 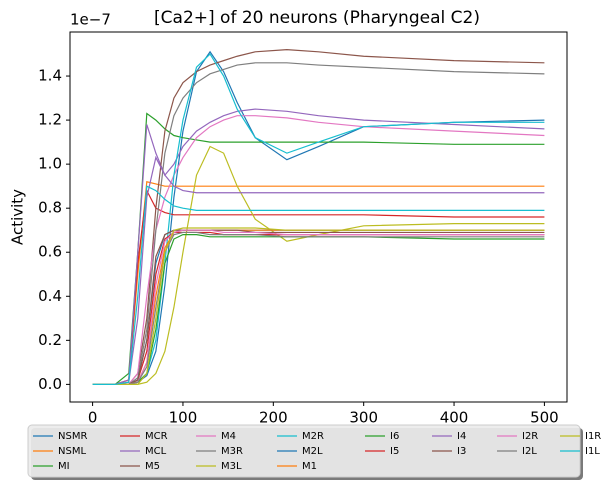 I want to click on y-tick-label: 0.8, so click(x=50, y=208).